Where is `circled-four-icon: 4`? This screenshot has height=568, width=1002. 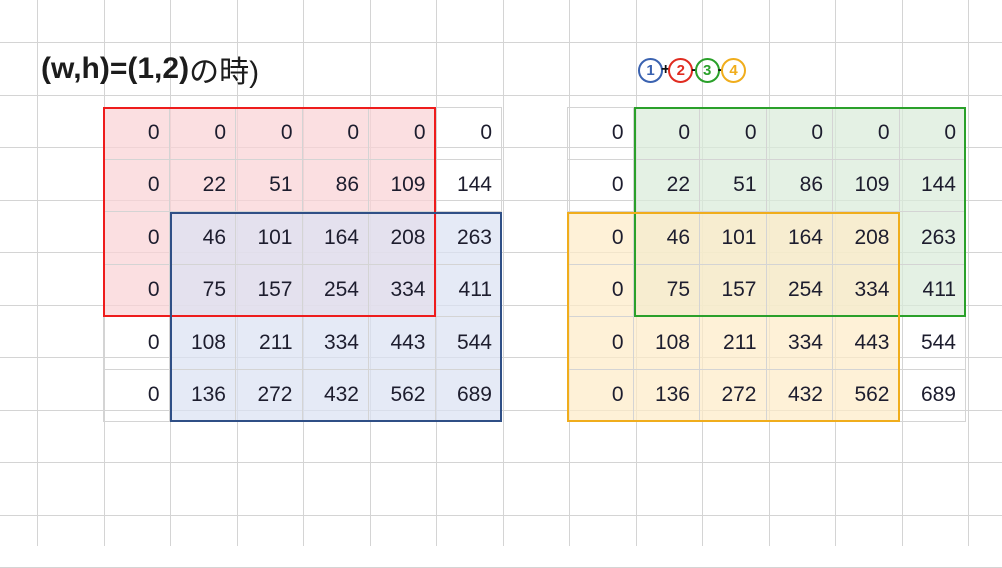 circled-four-icon: 4 is located at coordinates (733, 70).